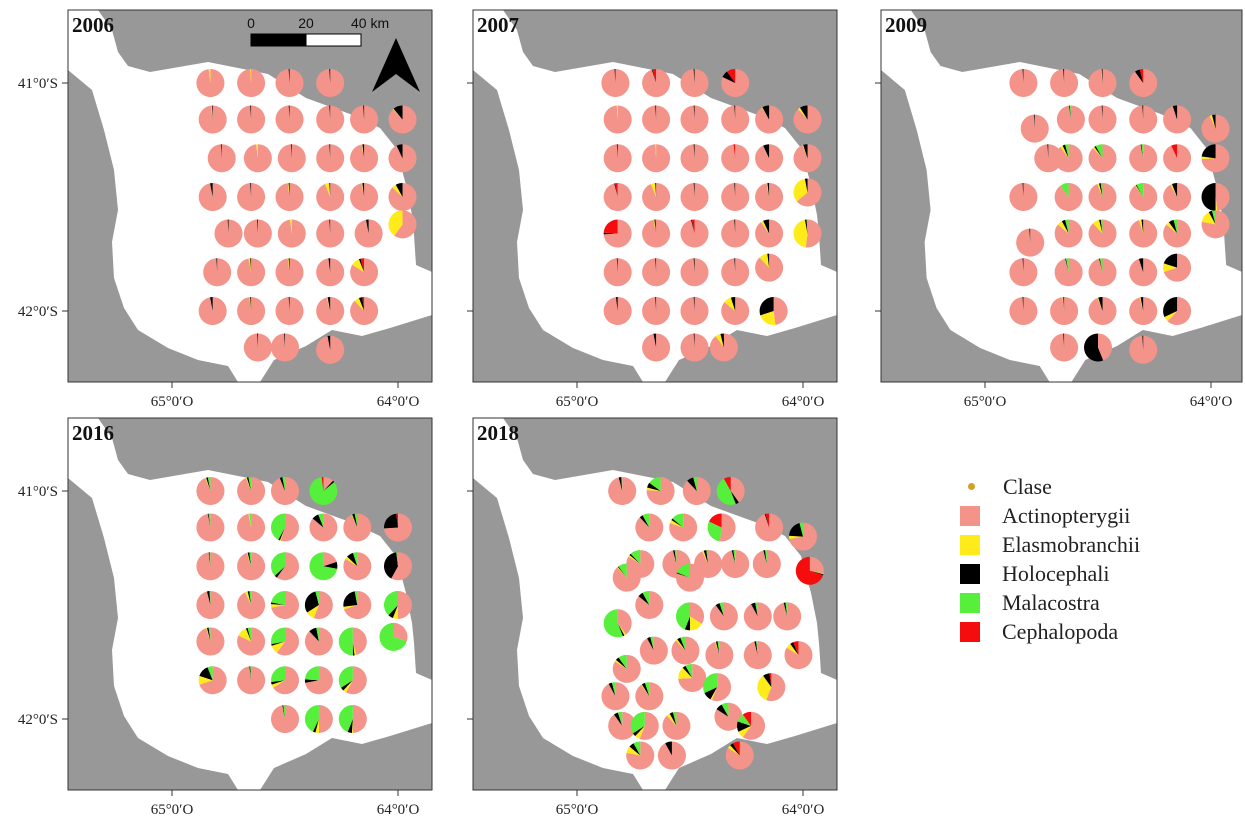 This screenshot has width=1245, height=820. I want to click on legend-item-cephalopoda: Cephalopoda, so click(1100, 631).